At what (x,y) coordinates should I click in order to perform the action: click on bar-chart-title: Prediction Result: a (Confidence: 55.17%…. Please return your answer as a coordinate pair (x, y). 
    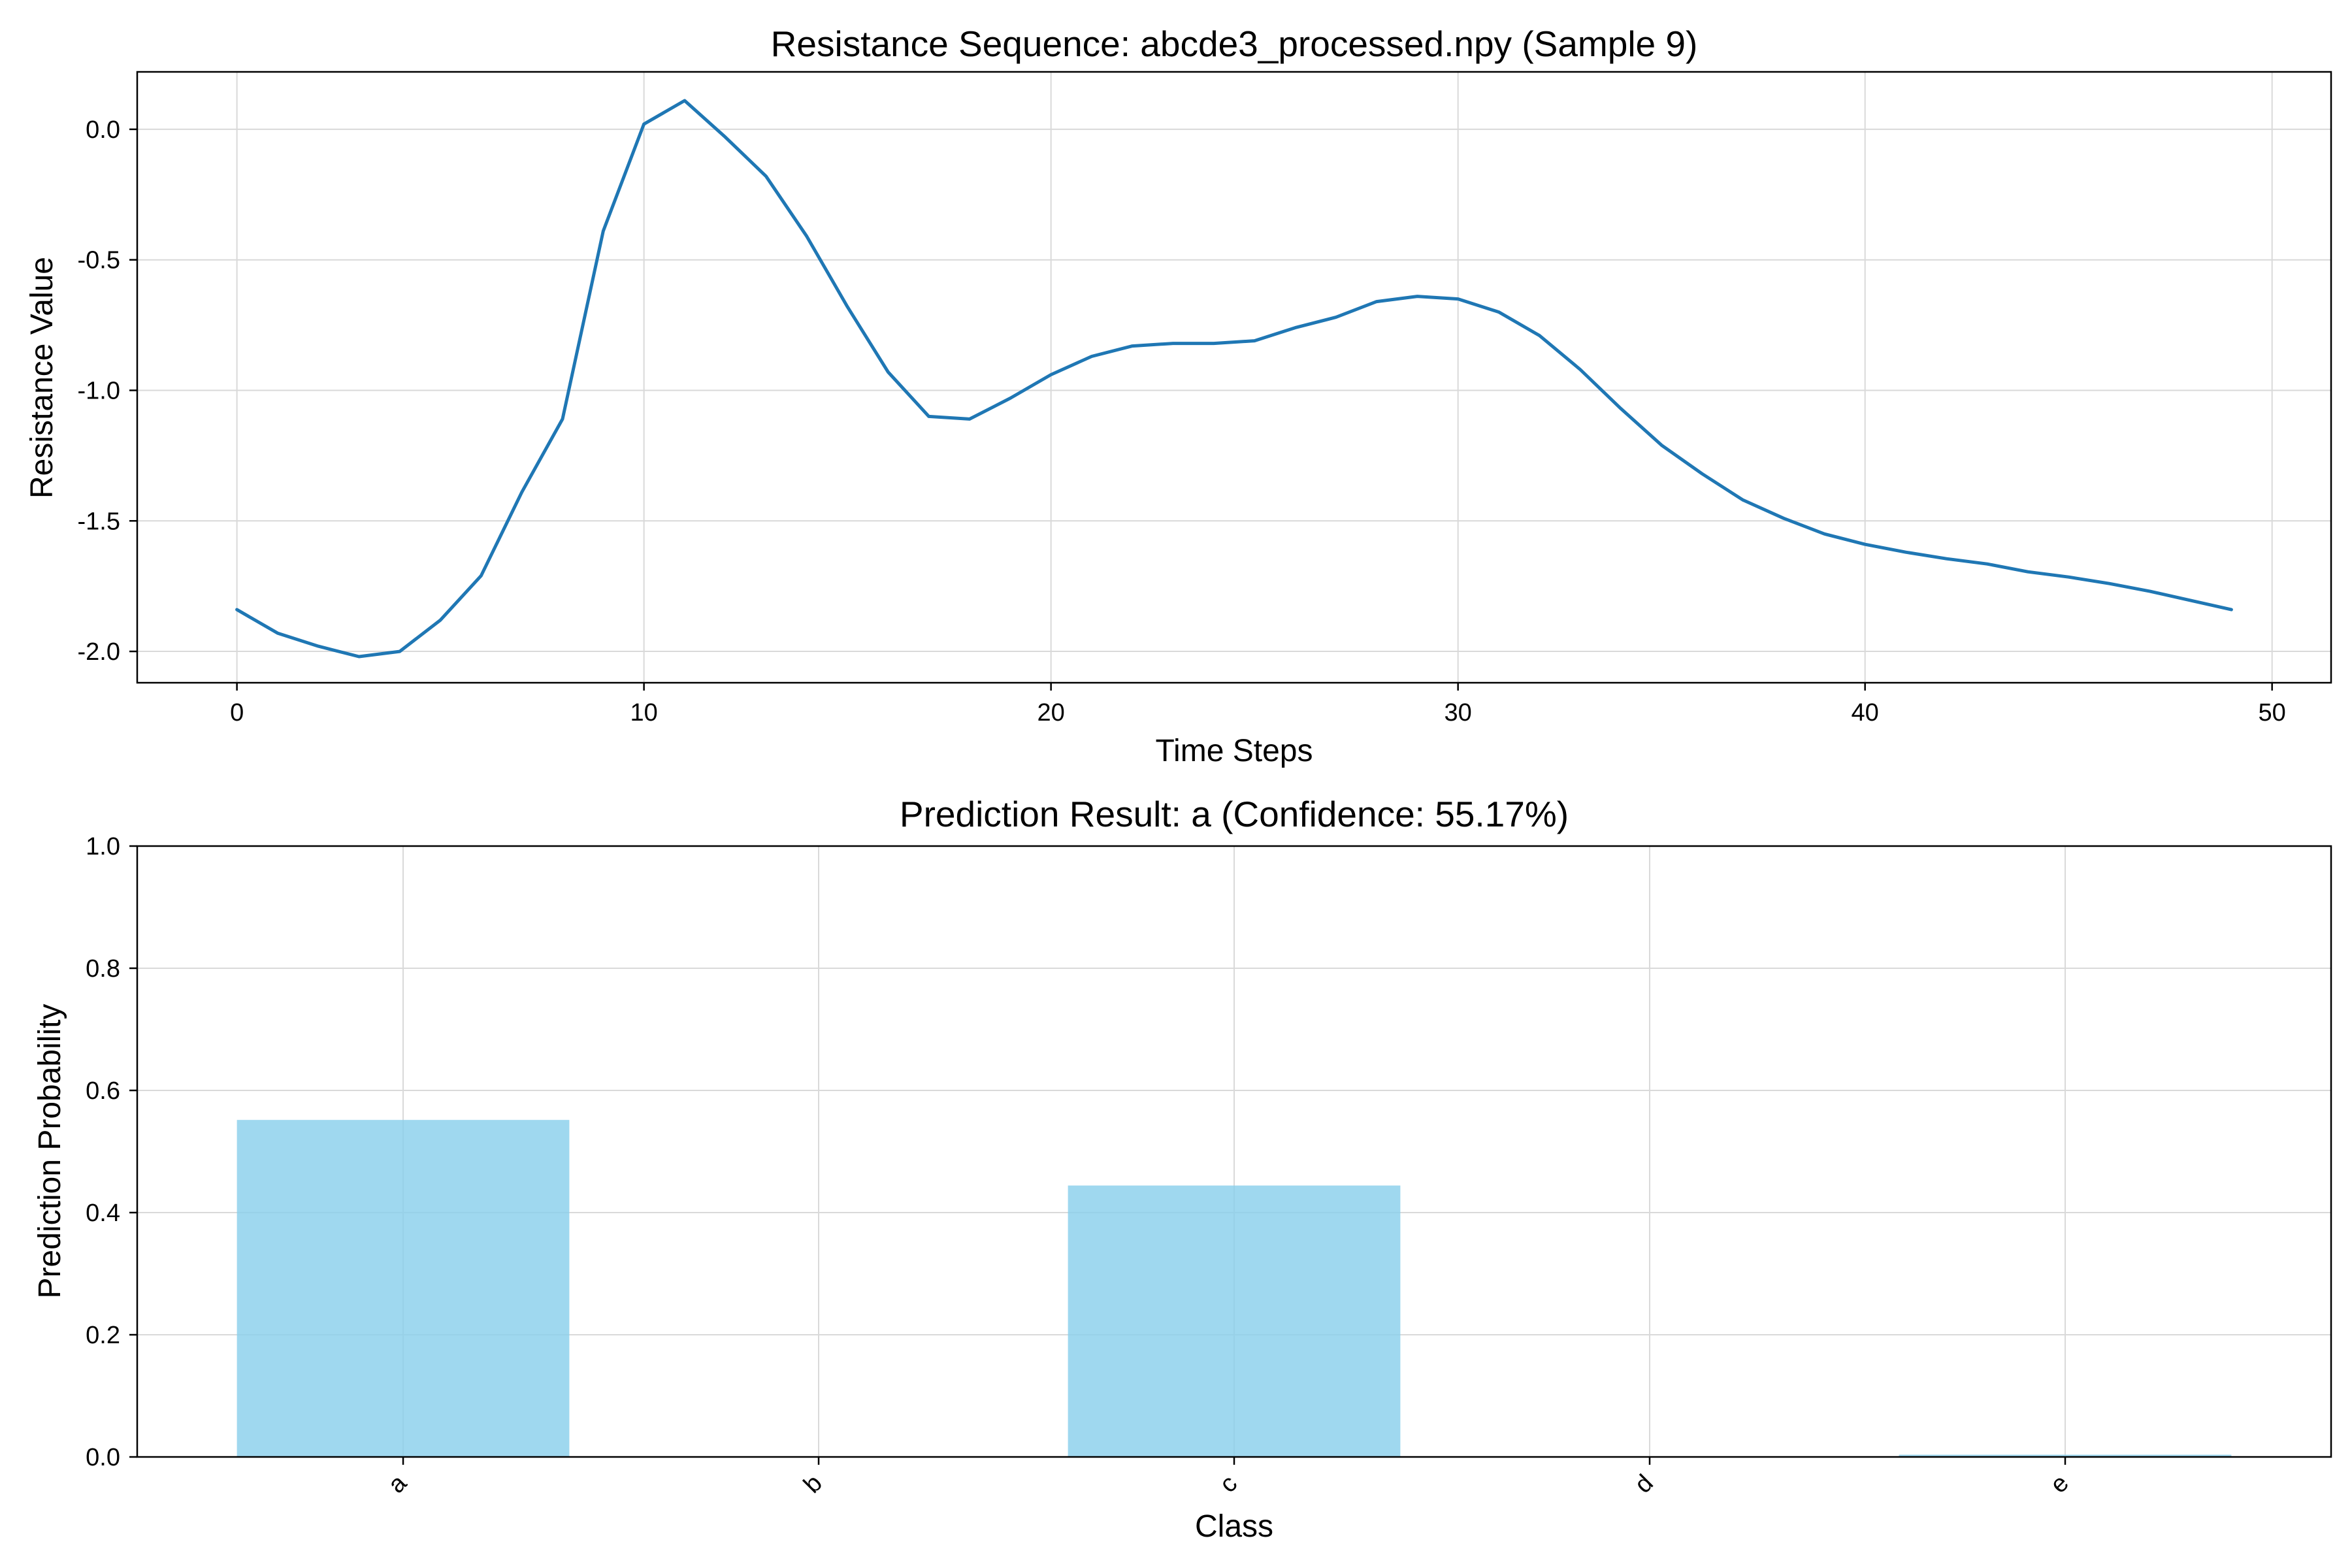
    Looking at the image, I should click on (1234, 814).